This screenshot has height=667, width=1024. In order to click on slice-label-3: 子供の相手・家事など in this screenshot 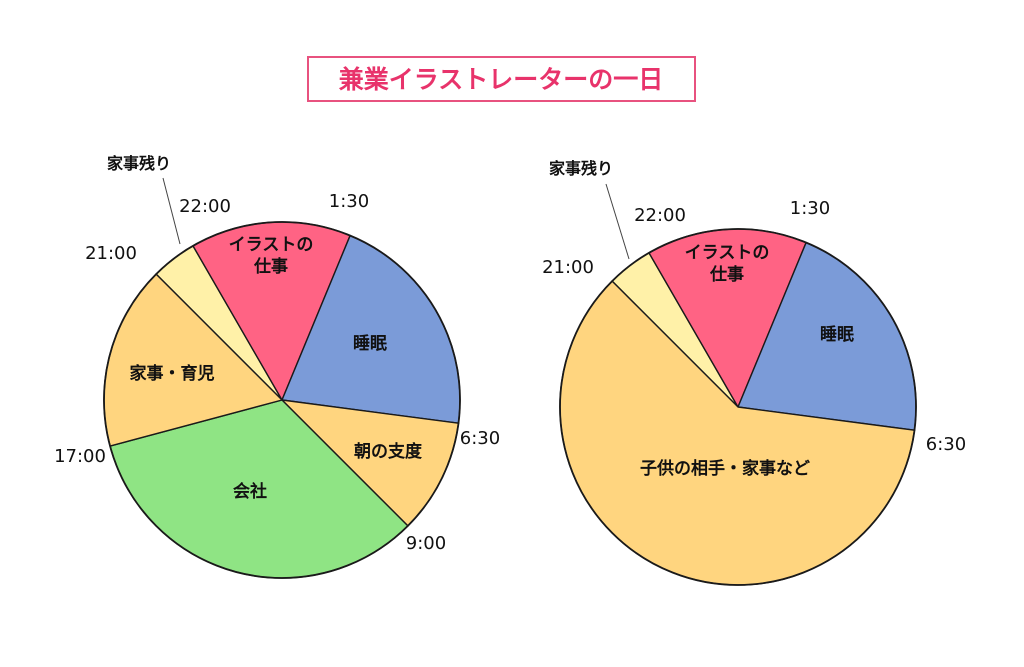, I will do `click(725, 468)`.